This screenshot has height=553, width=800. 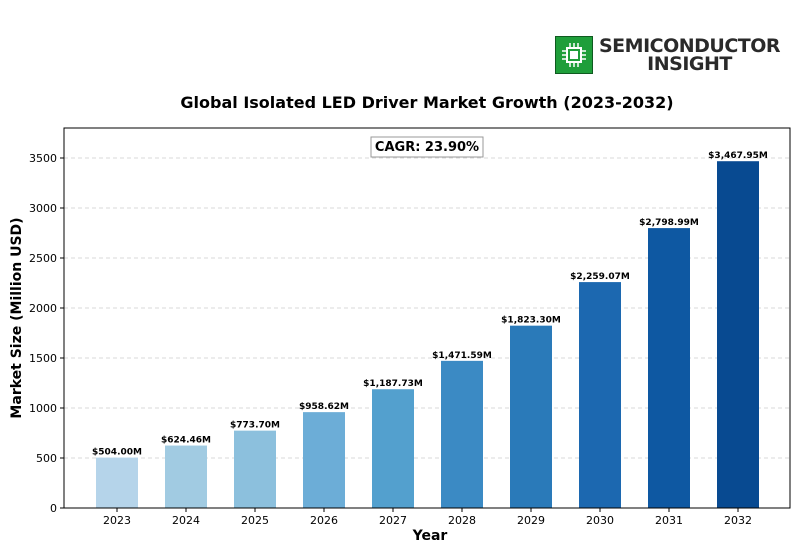 What do you see at coordinates (531, 520) in the screenshot?
I see `x-tick-label: 2029` at bounding box center [531, 520].